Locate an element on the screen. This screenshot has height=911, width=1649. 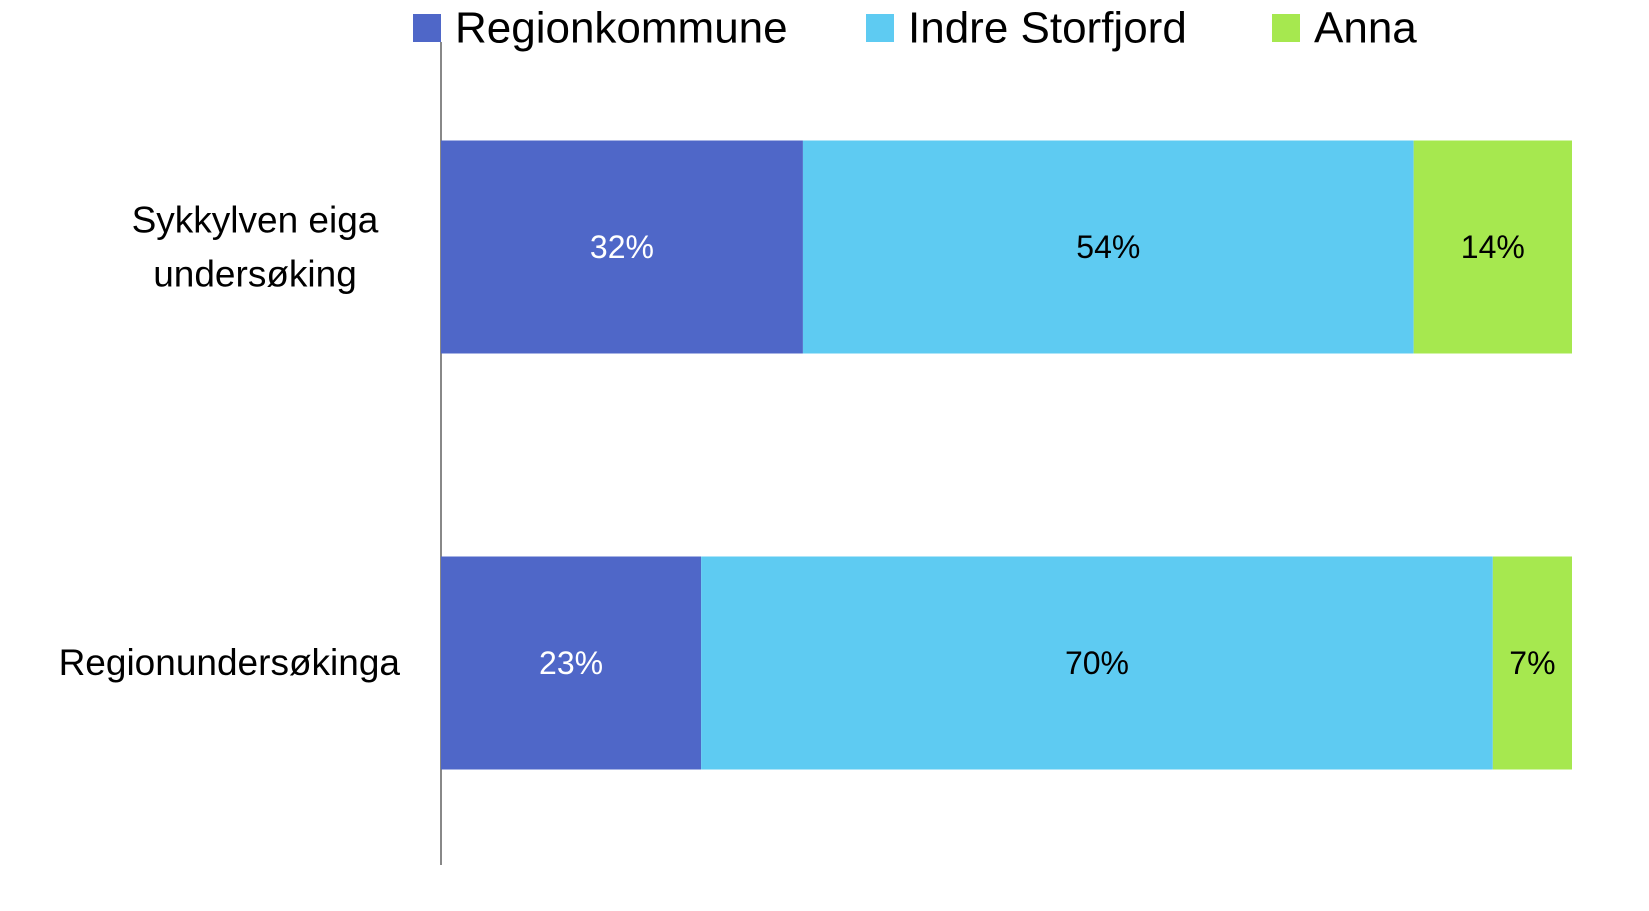
data-label: 70% is located at coordinates (1097, 663).